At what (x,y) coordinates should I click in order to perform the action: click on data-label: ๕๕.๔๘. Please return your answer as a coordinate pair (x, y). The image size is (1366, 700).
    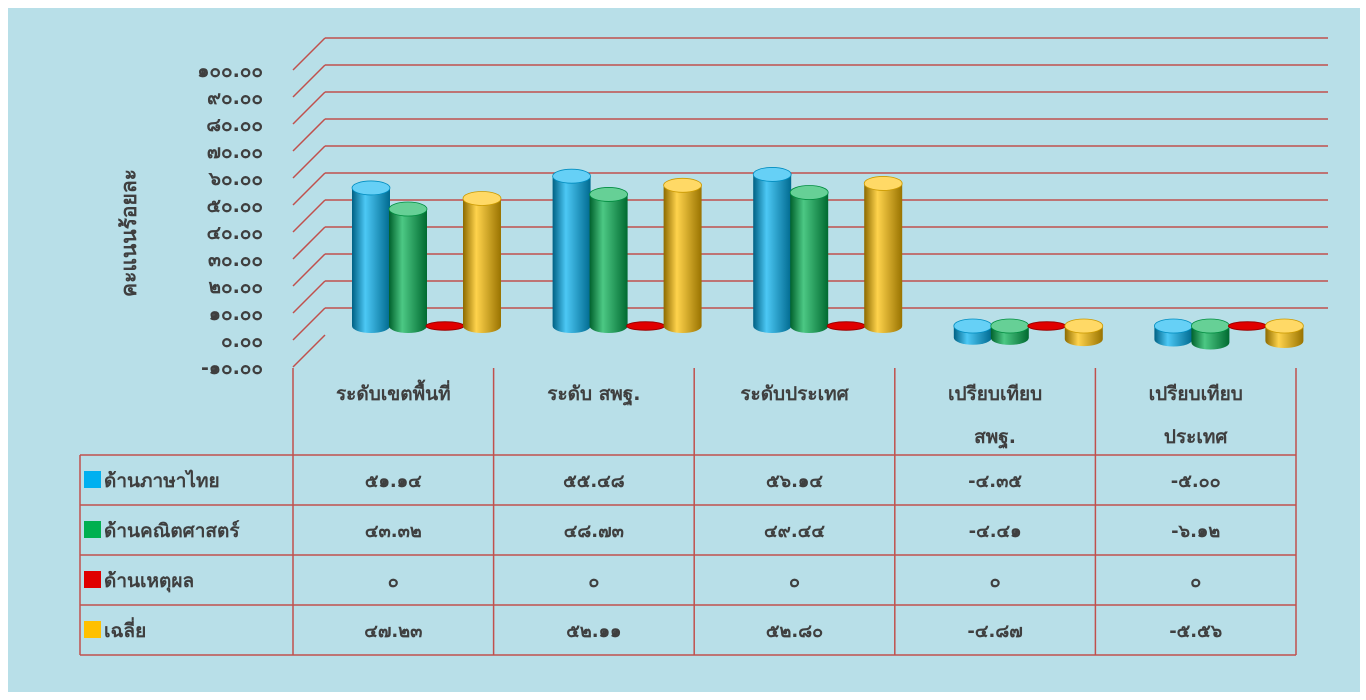
    Looking at the image, I should click on (594, 481).